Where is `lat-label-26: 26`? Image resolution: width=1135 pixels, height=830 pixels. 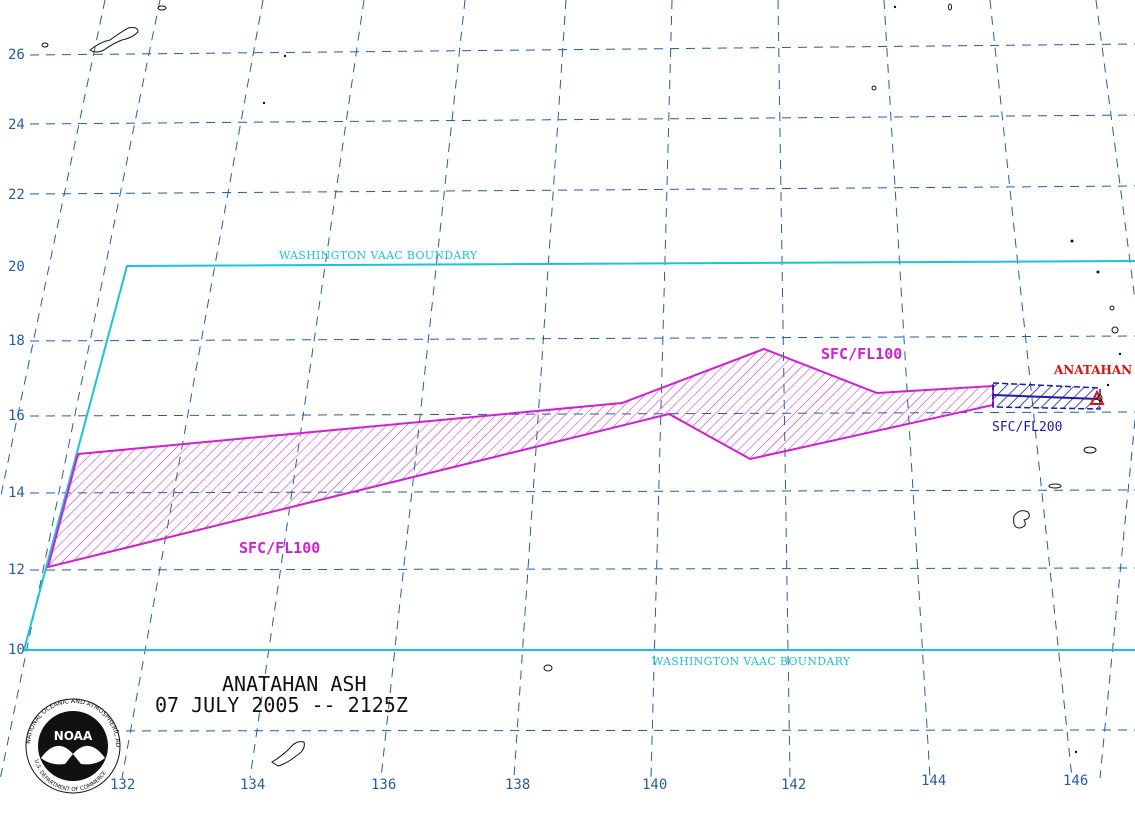
lat-label-26: 26 is located at coordinates (16, 55).